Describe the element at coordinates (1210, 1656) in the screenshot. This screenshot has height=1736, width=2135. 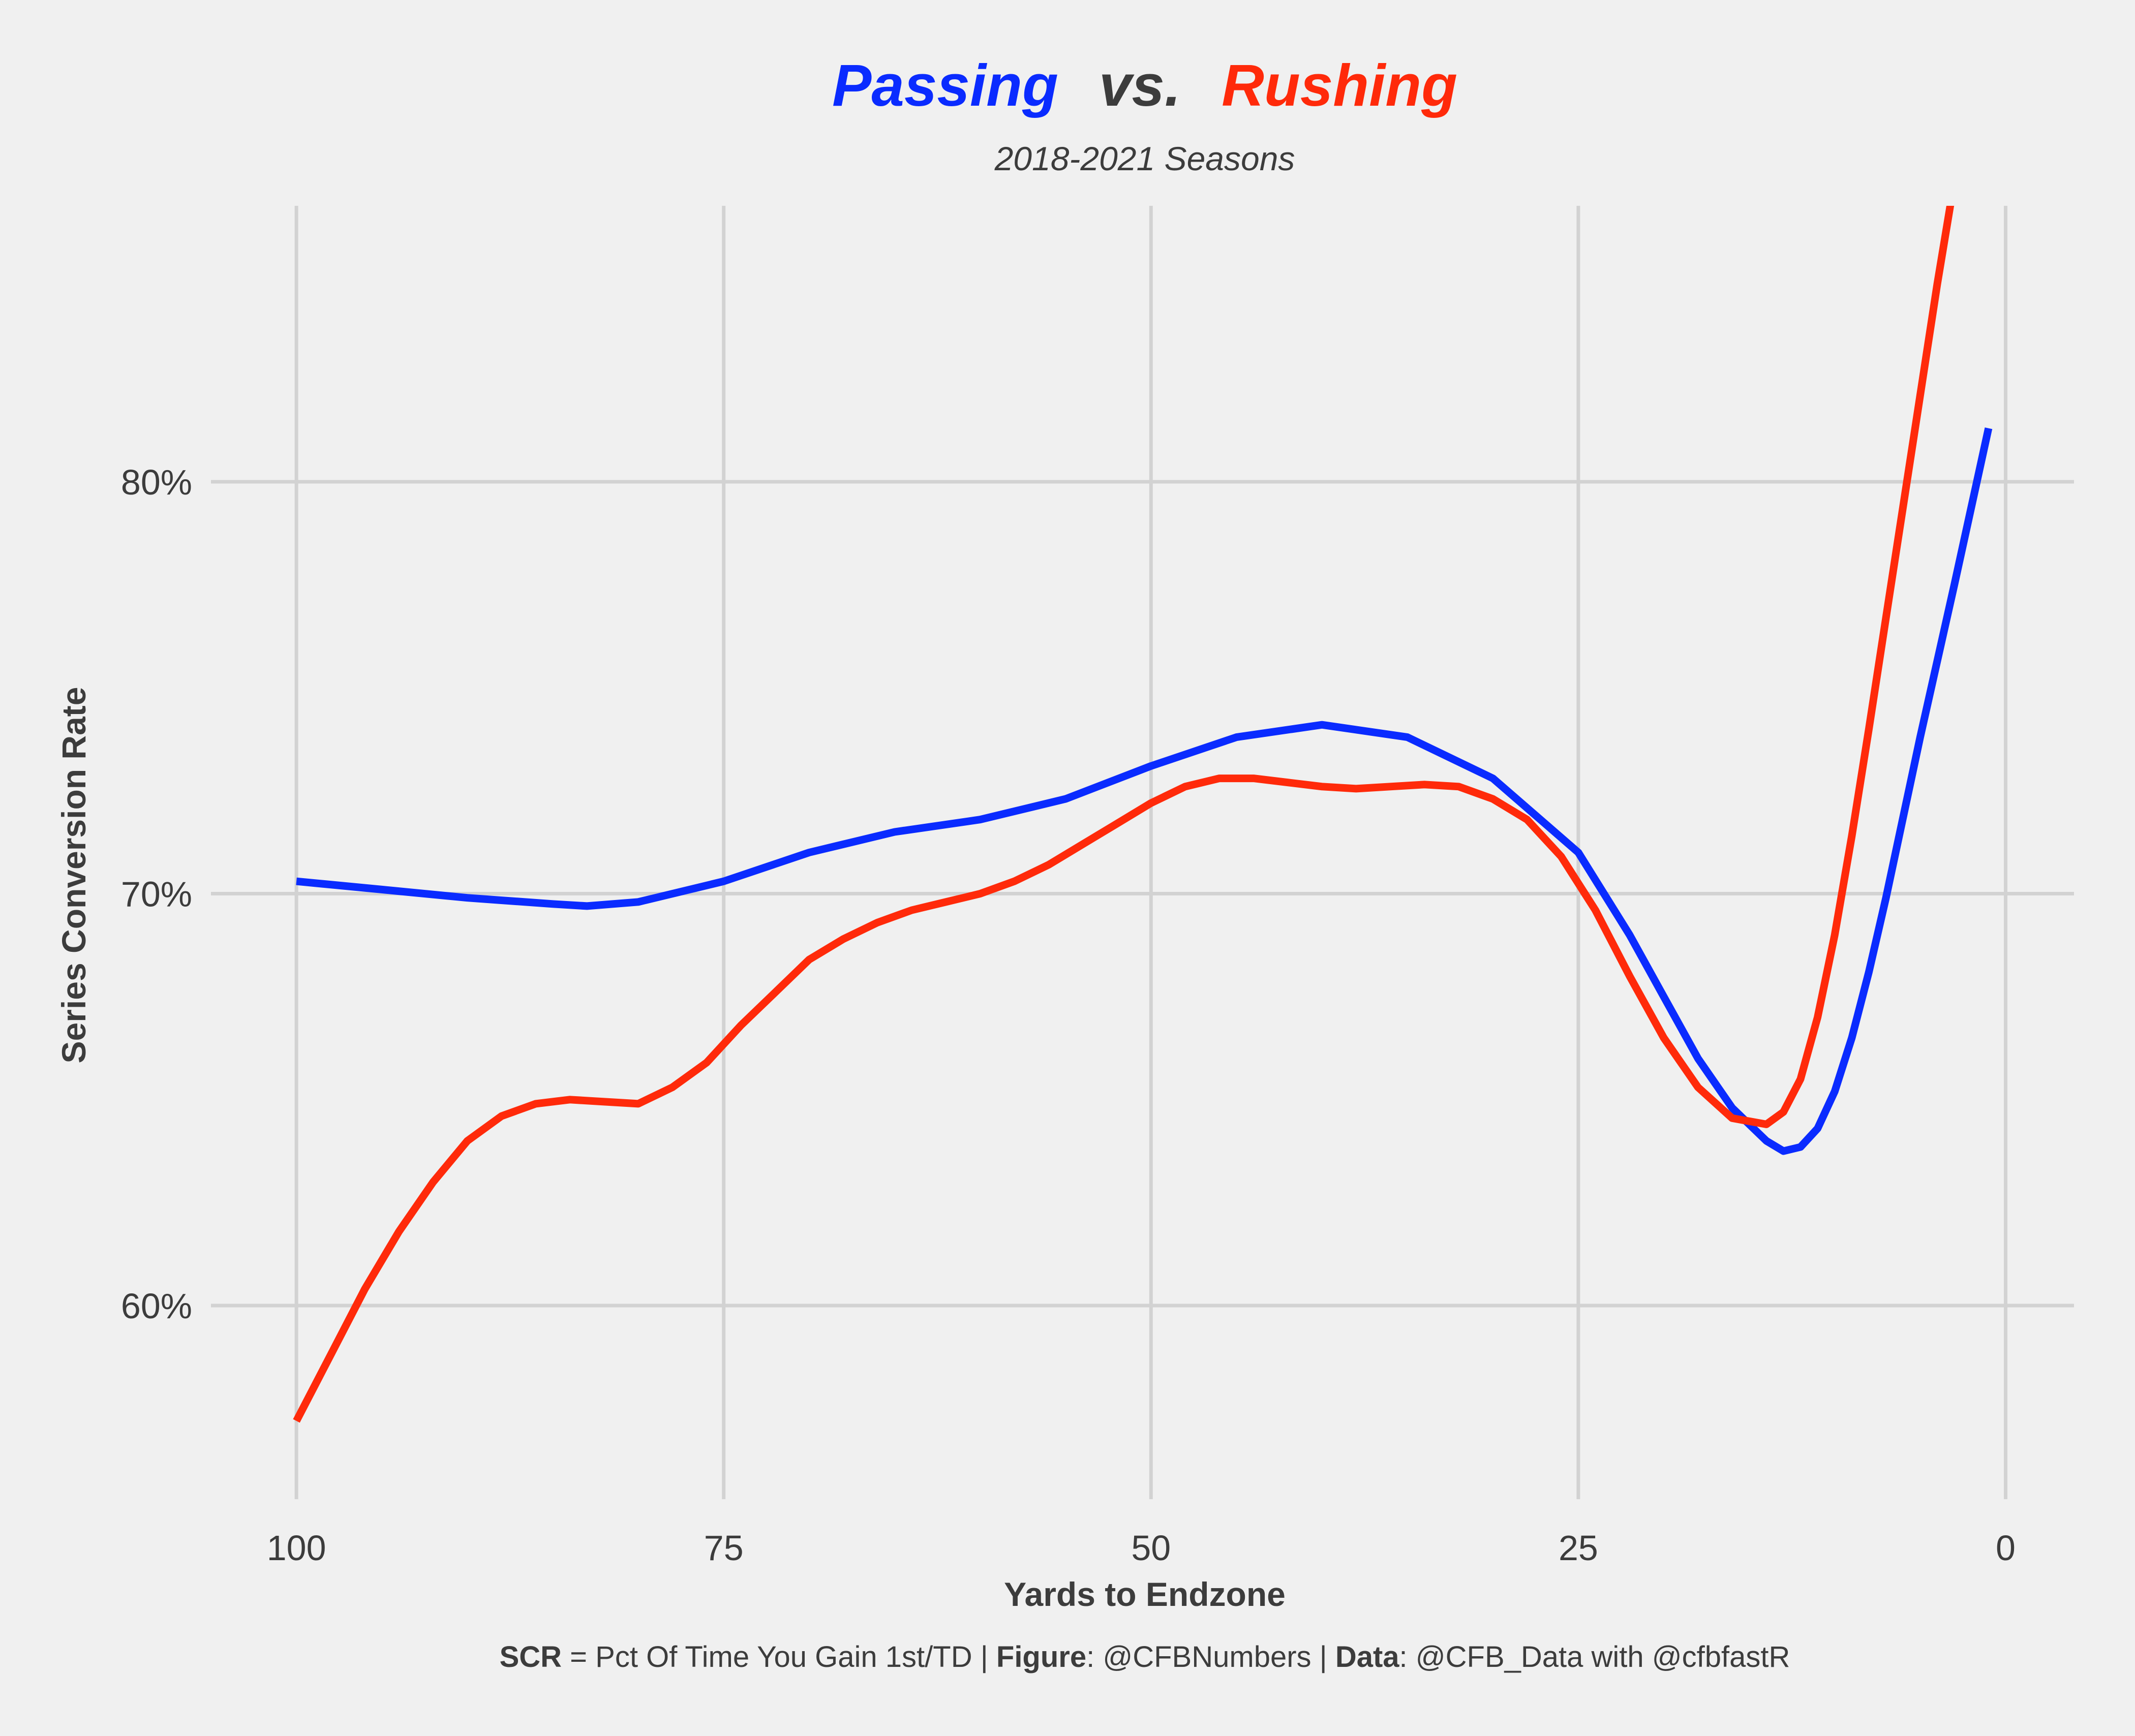
I see `caption-figure-credit: : @CFBNumbers |` at that location.